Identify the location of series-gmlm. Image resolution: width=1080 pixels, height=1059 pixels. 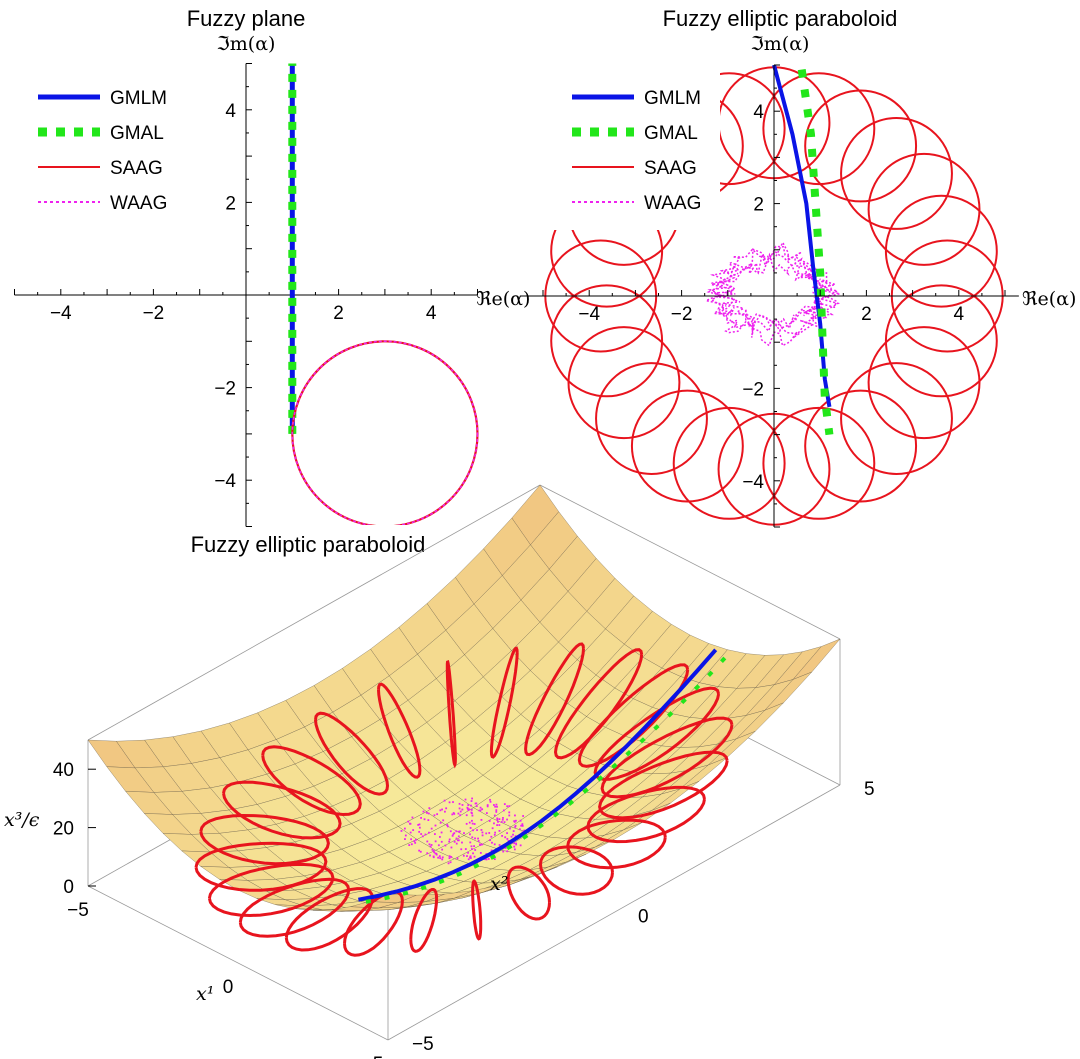
(538, 775).